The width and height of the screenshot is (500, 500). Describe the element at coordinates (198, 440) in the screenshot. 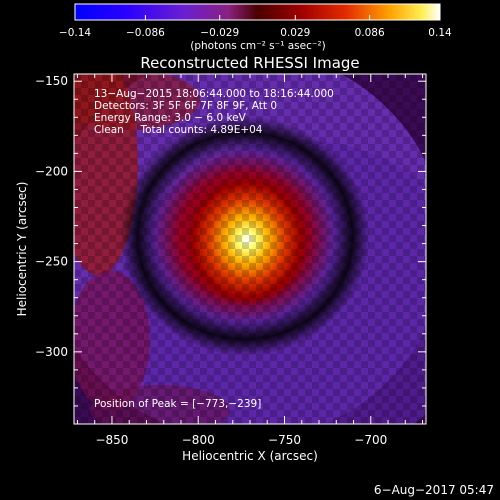

I see `x-tick-label: −800` at that location.